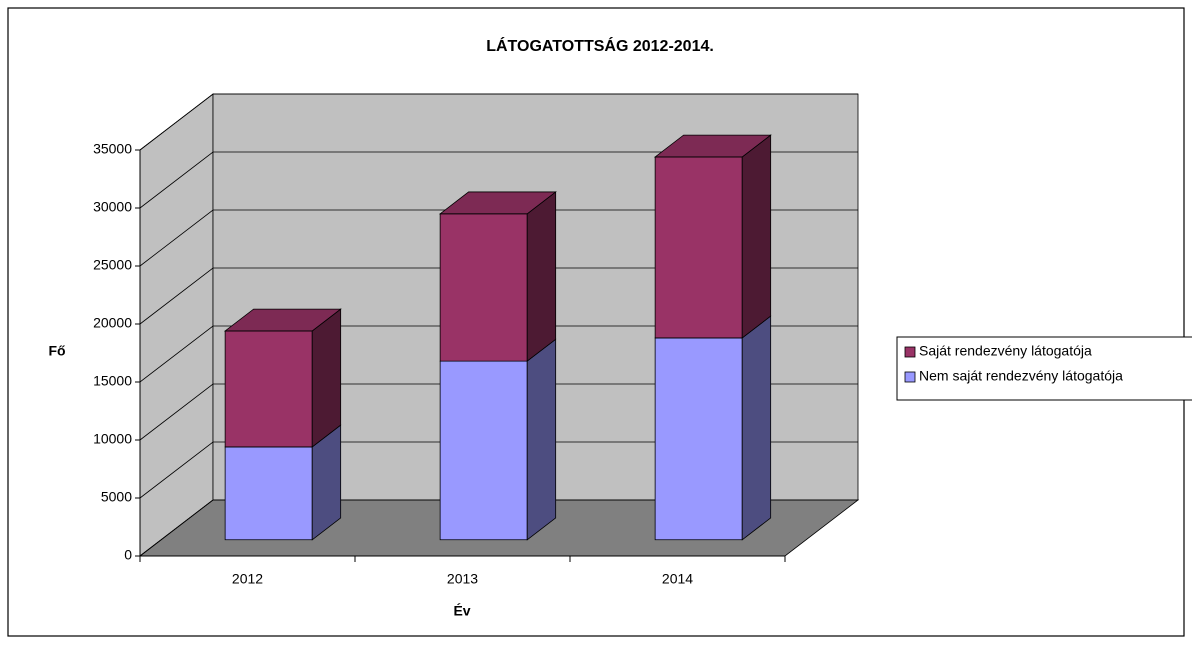  I want to click on y-tick-label: 15000, so click(112, 381).